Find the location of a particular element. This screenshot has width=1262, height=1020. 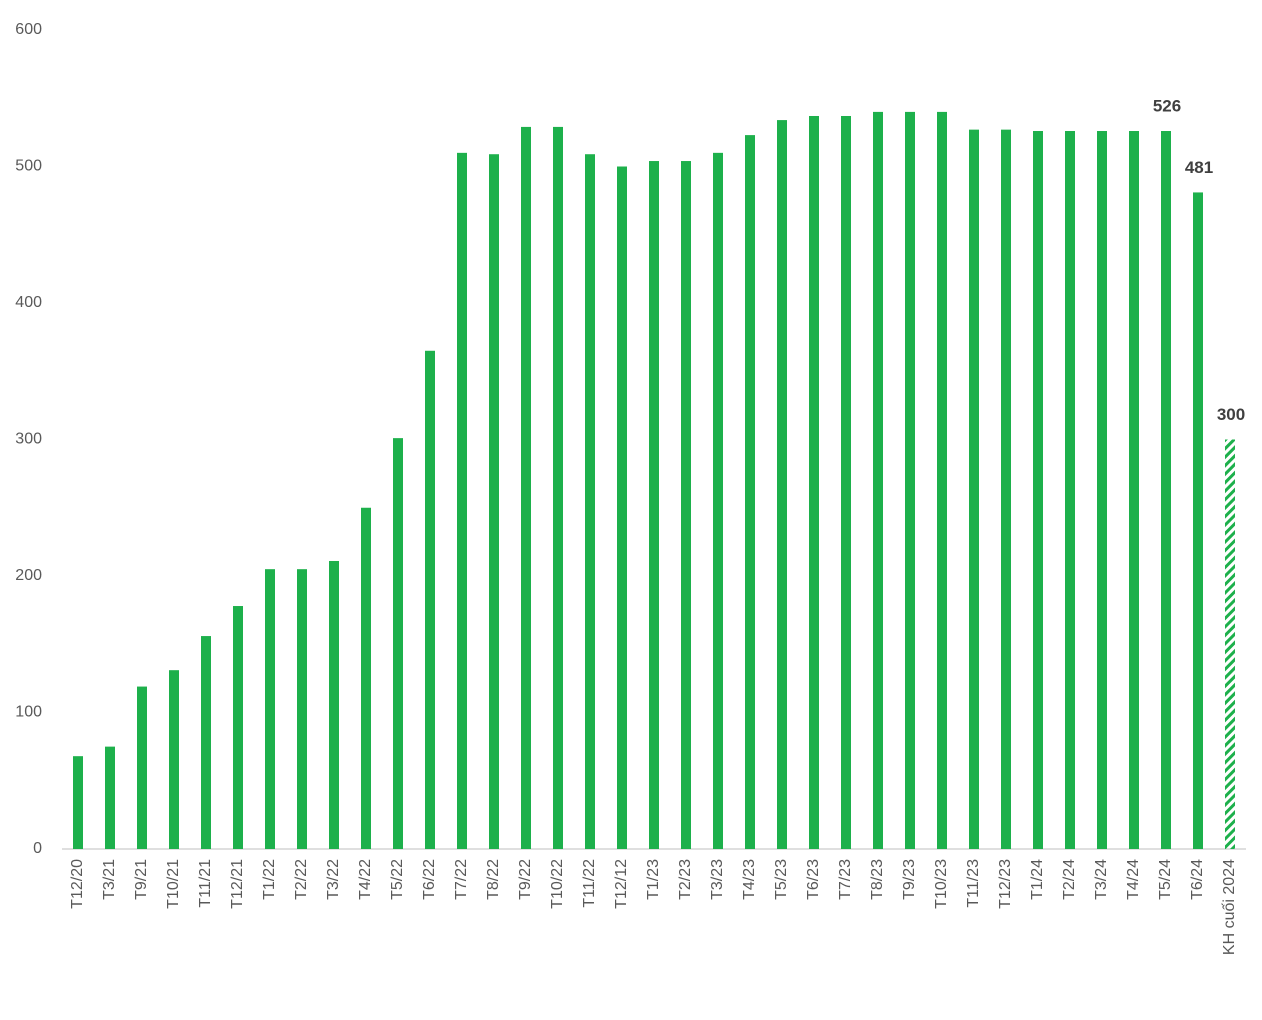

x-tick-label: T6/23 is located at coordinates (813, 879).